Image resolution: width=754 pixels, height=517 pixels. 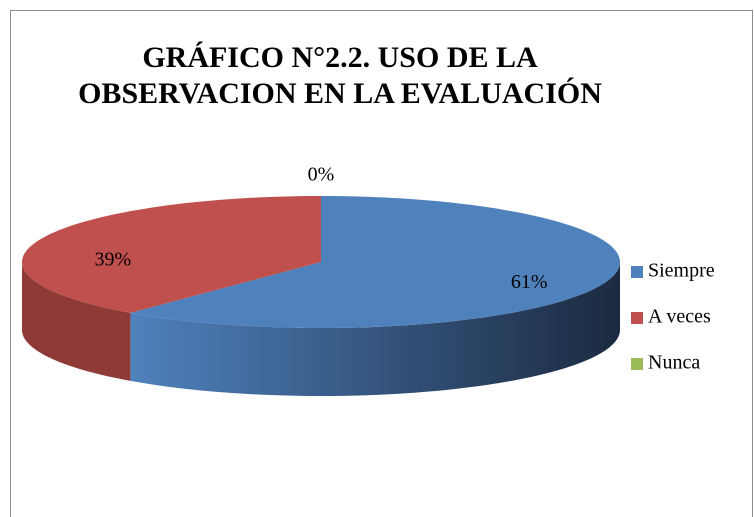 What do you see at coordinates (76, 321) in the screenshot?
I see `pie-side` at bounding box center [76, 321].